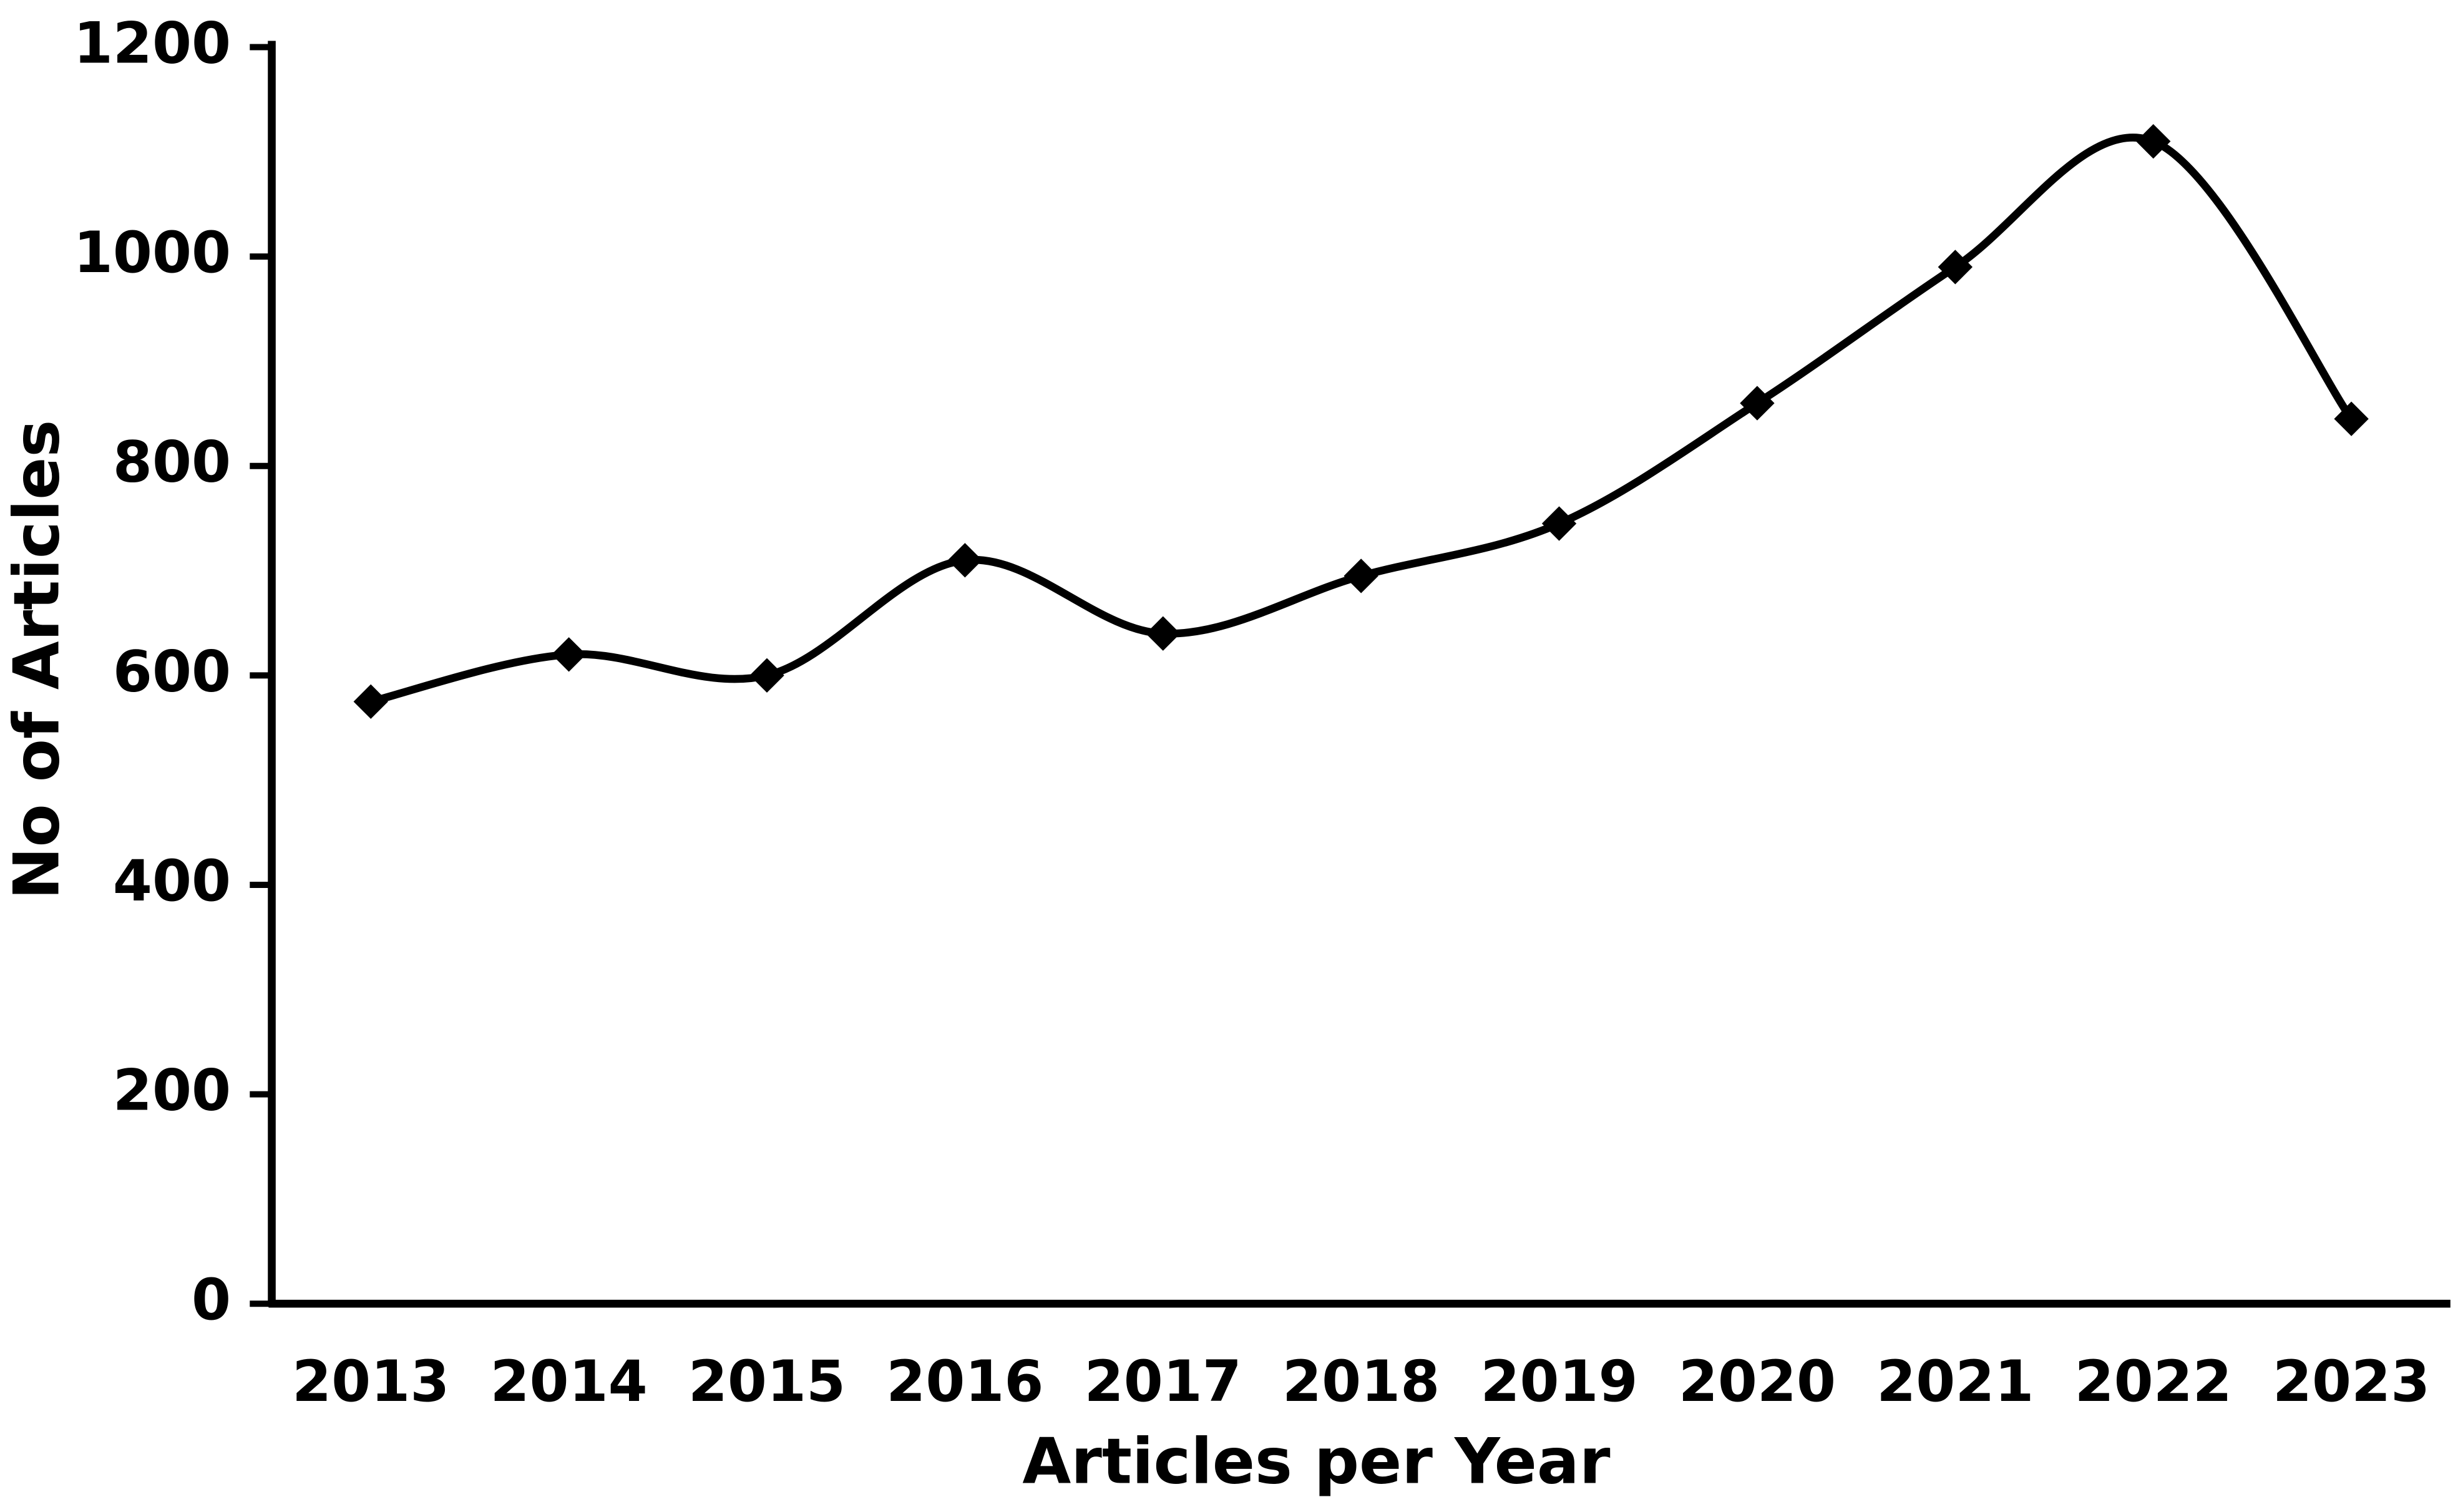 The height and width of the screenshot is (1512, 2463). I want to click on x-tick-label: 2020, so click(1758, 1382).